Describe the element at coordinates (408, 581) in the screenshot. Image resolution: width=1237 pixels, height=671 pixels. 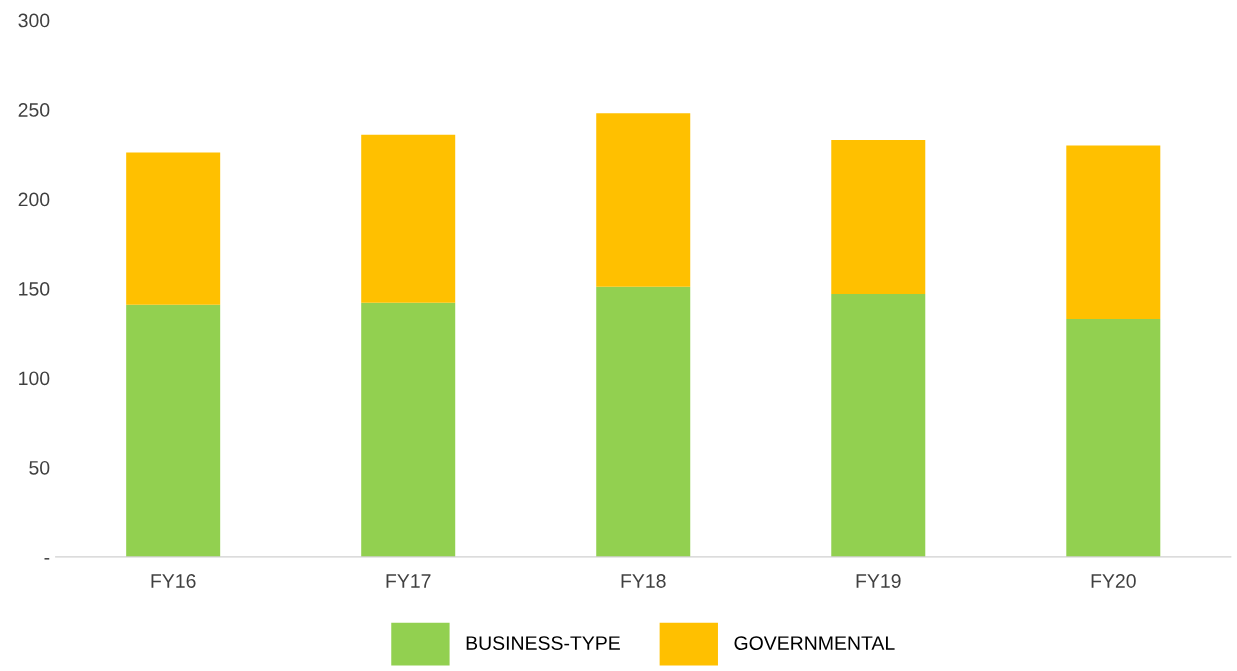
I see `x-tick-label: FY17` at that location.